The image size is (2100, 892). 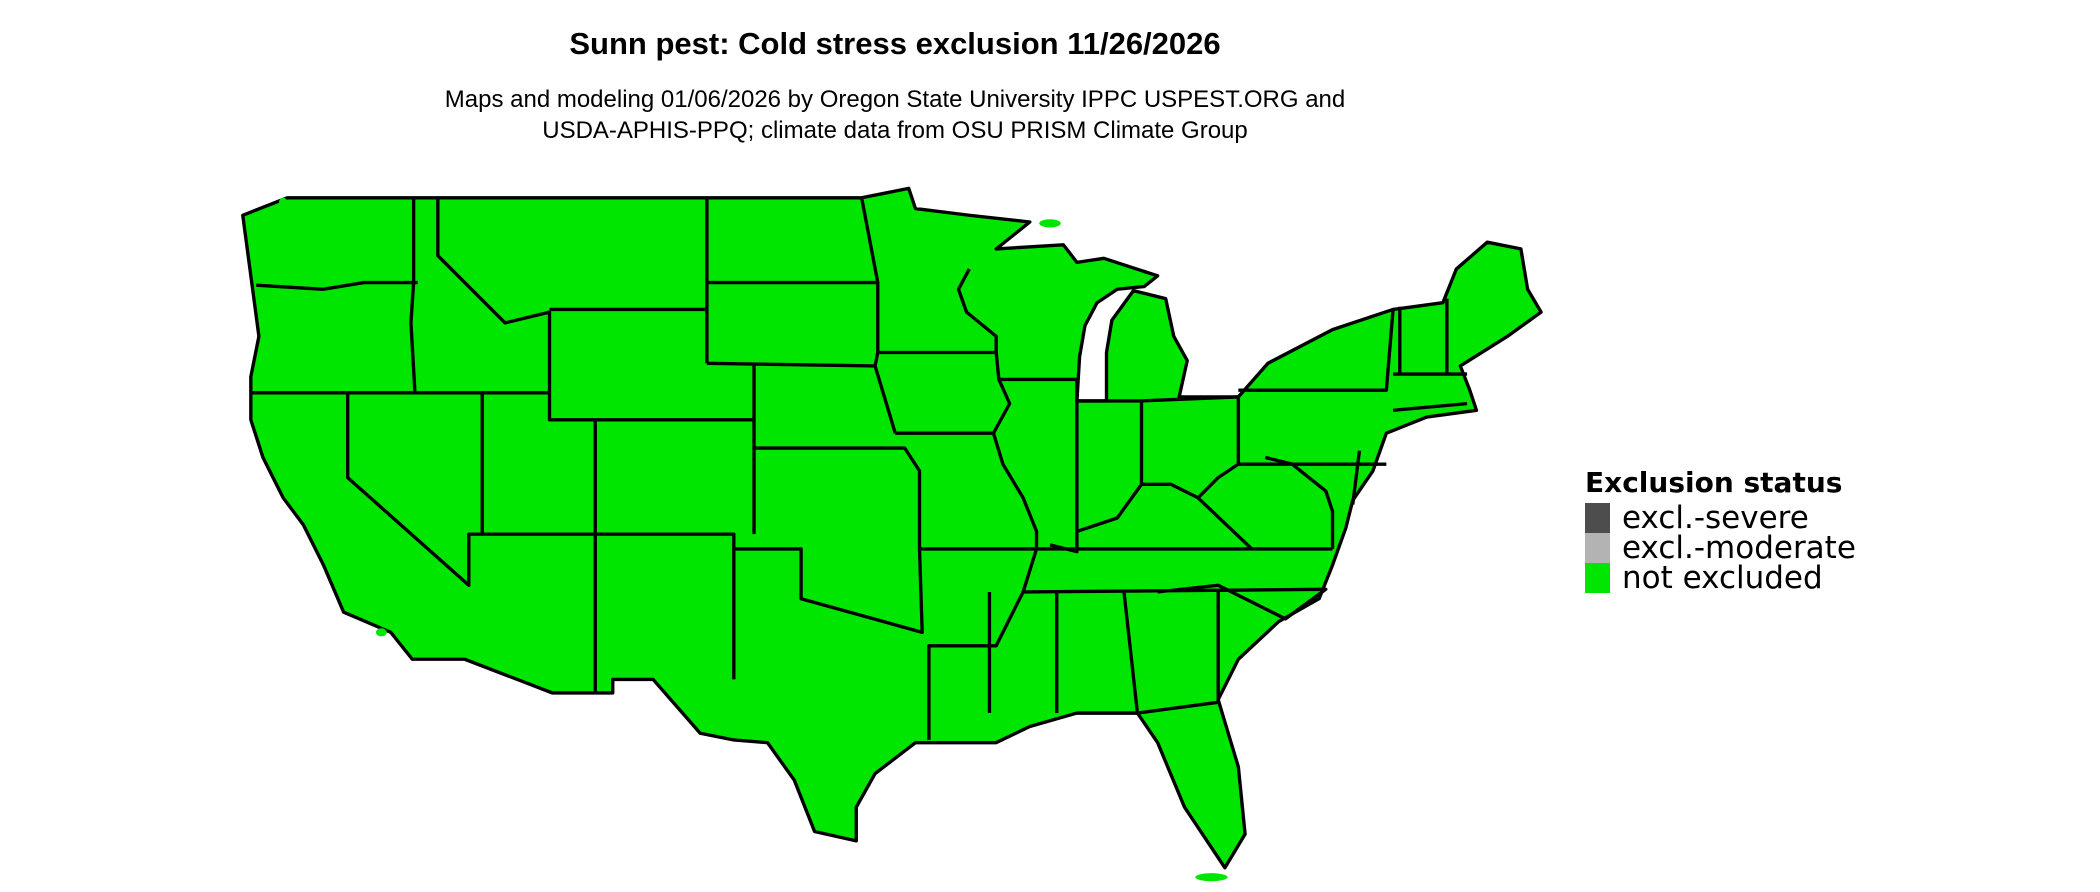 I want to click on legend-item-excl-severe: excl.-severe, so click(x=1720, y=518).